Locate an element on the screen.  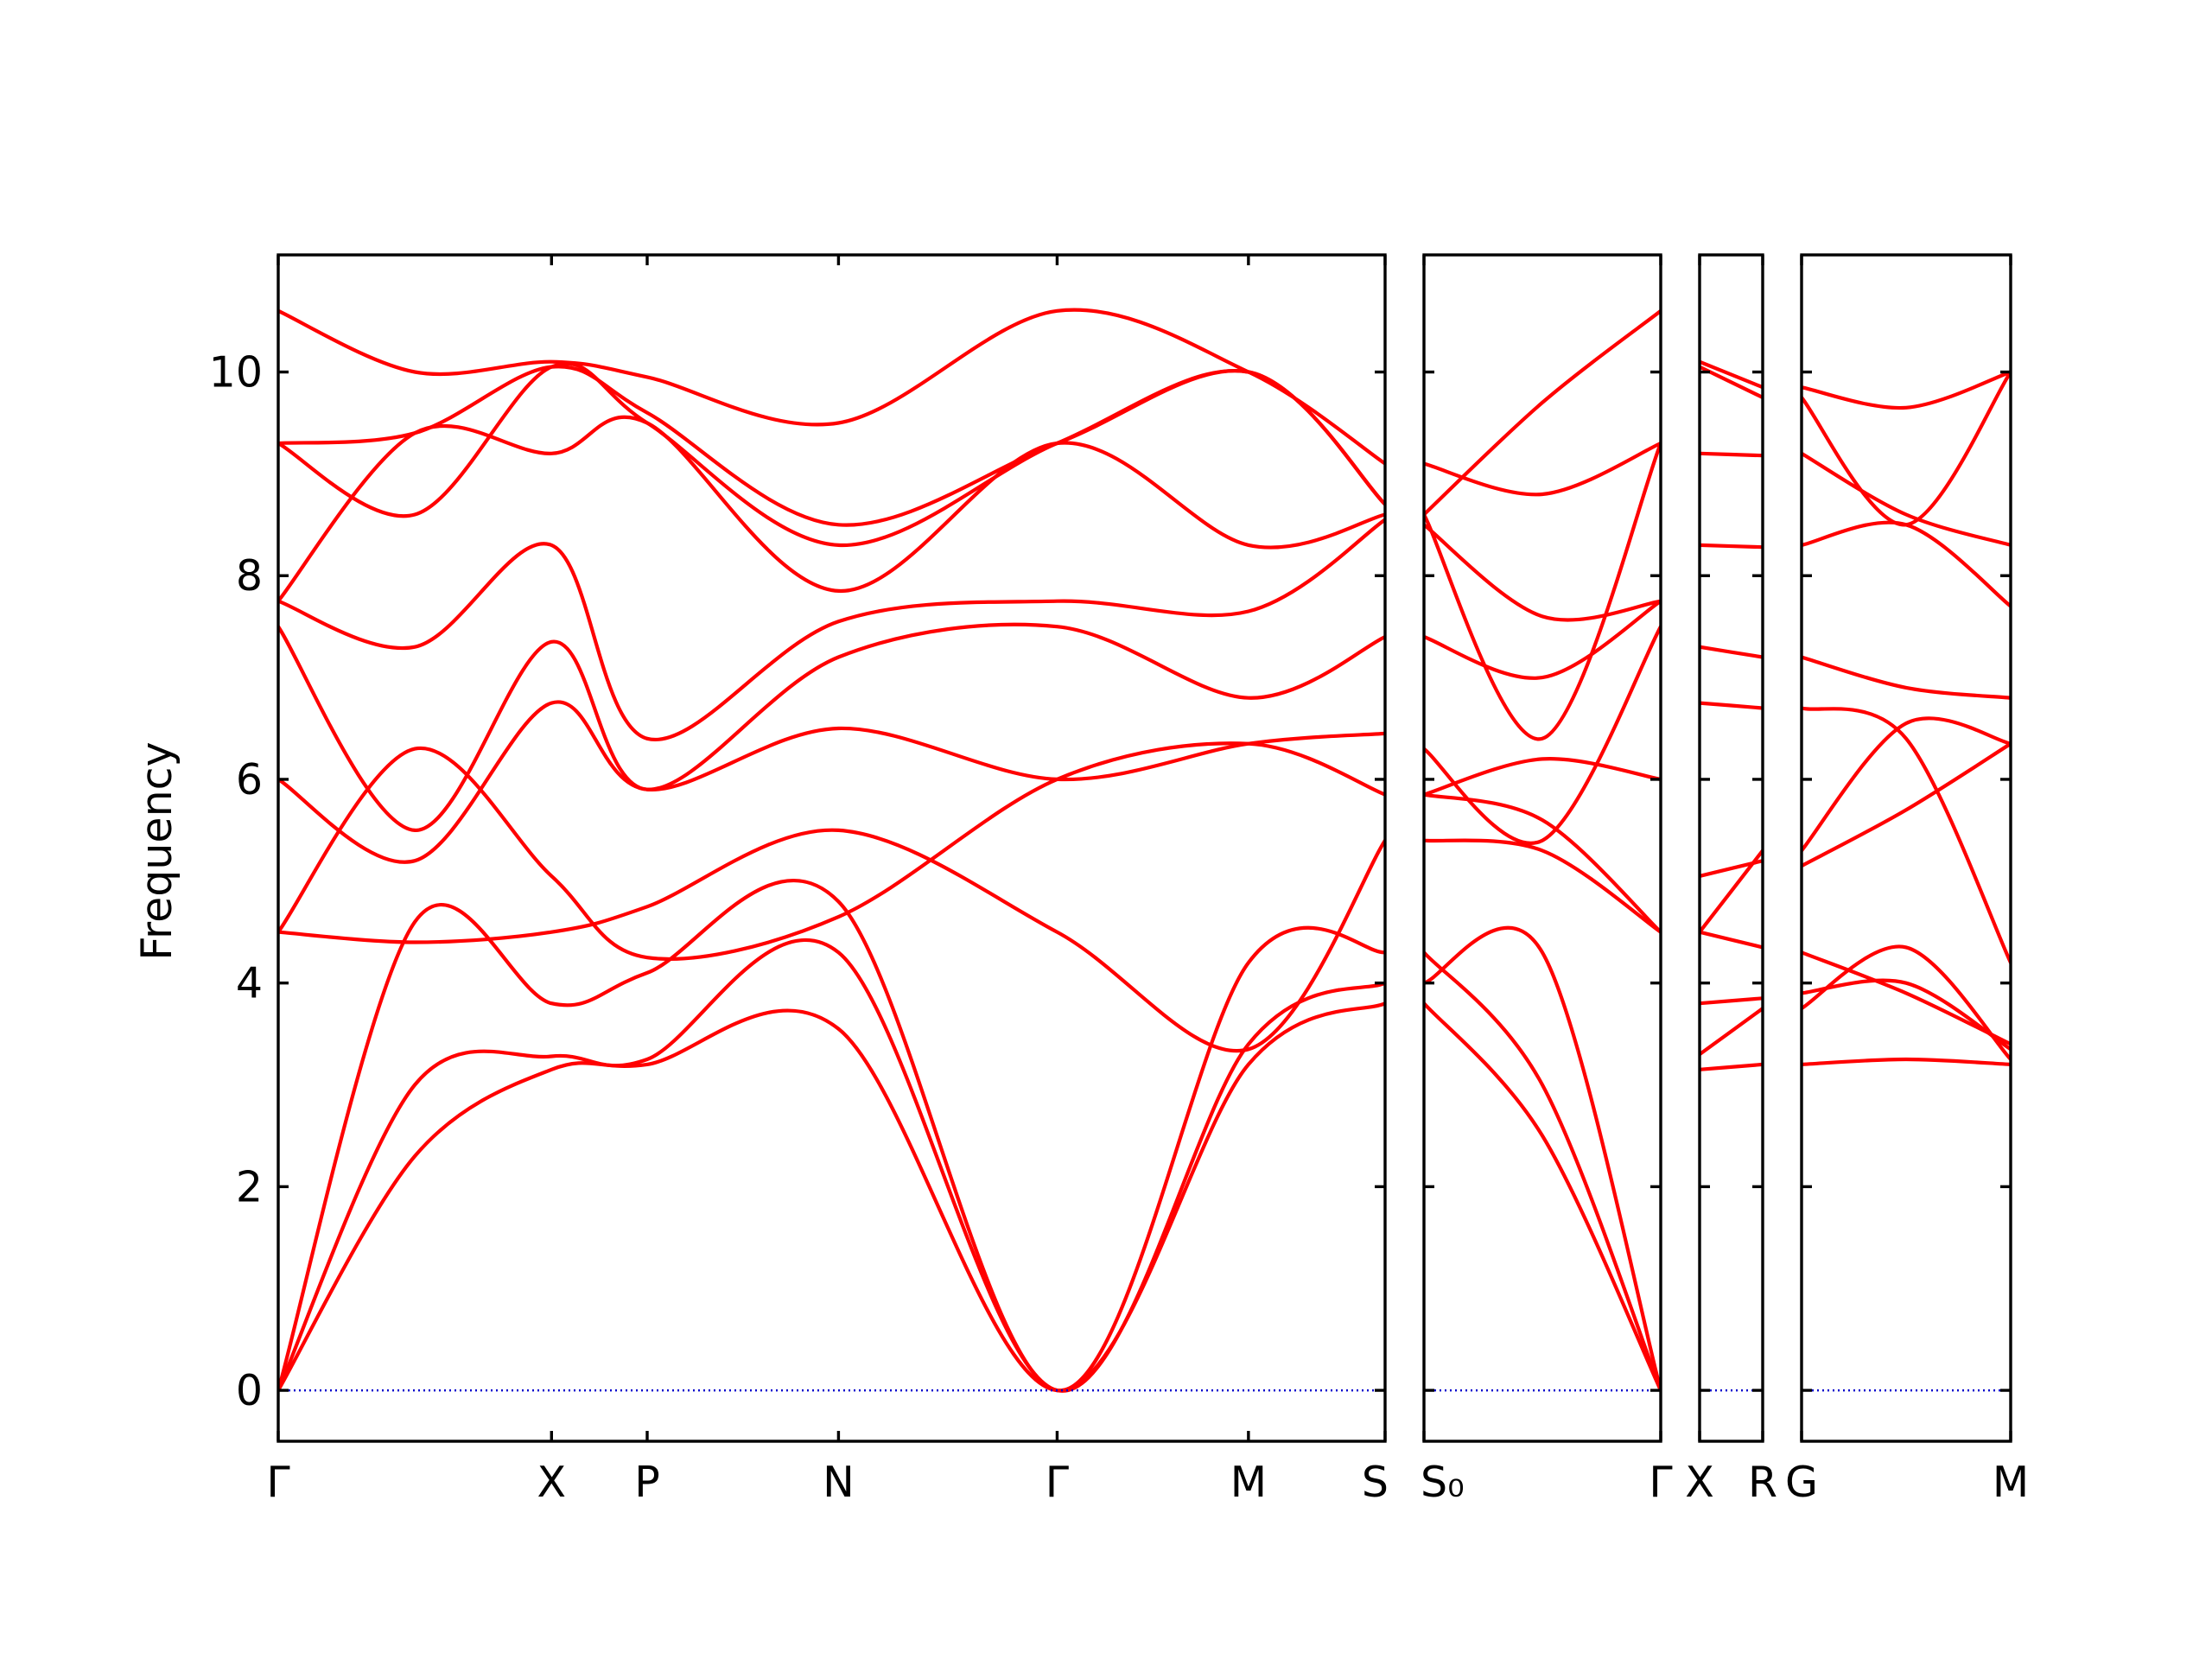
y-tick-label-5: 10 is located at coordinates (236, 372).